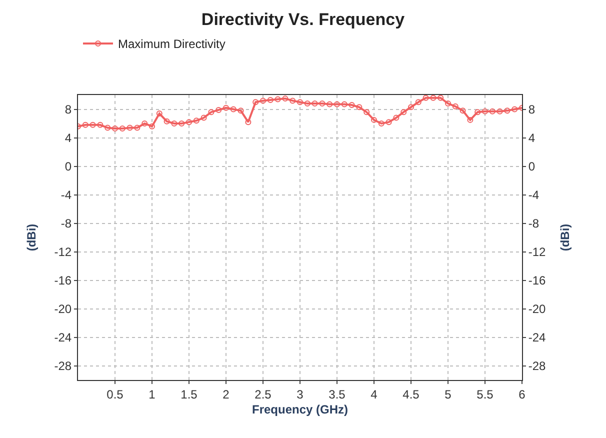 Image resolution: width=606 pixels, height=438 pixels. Describe the element at coordinates (68, 109) in the screenshot. I see `y-tick-label: 8` at that location.